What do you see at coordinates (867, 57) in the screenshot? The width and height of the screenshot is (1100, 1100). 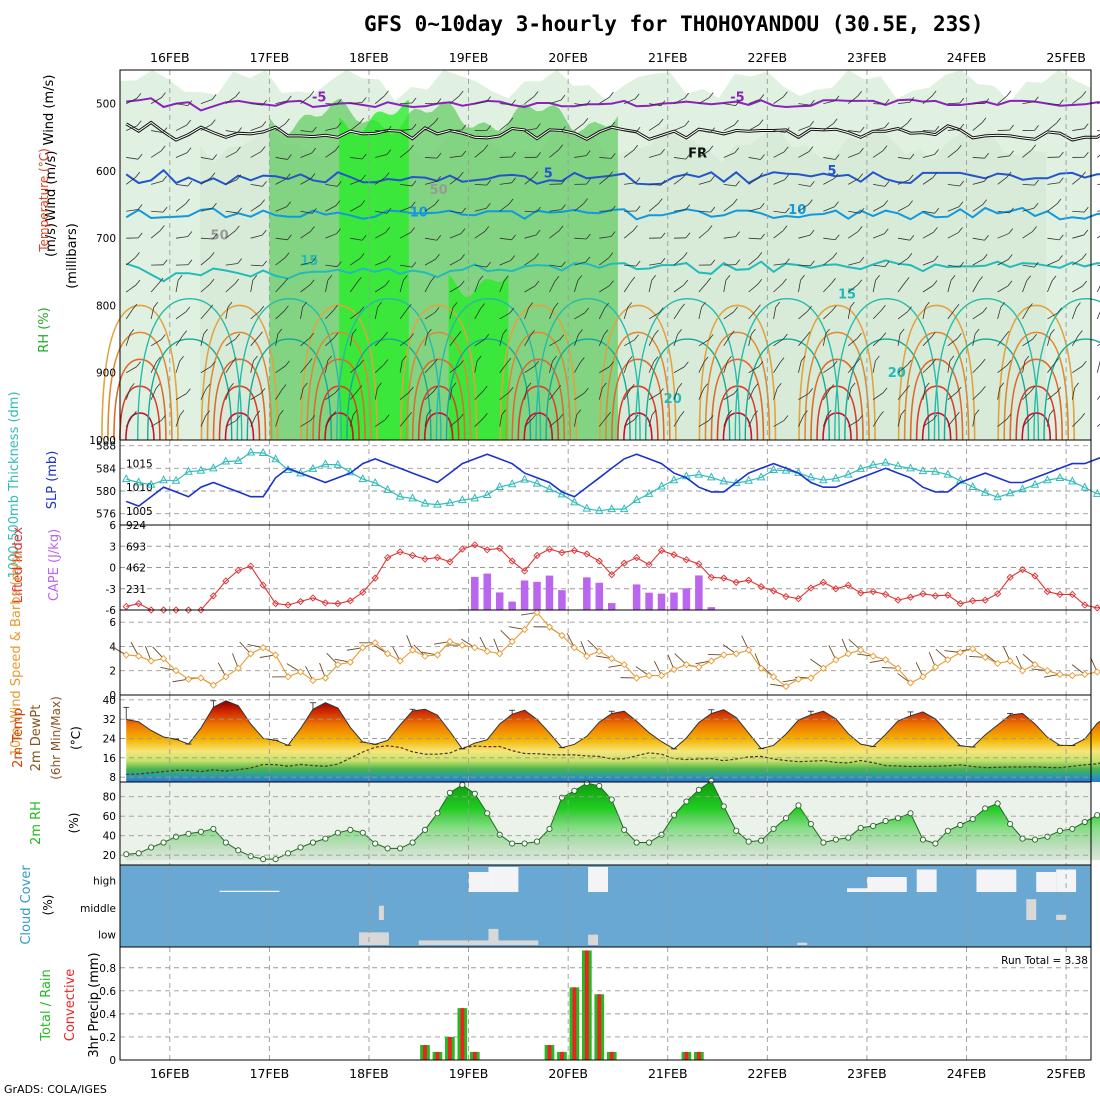 I see `date-label-top: 23FEB` at bounding box center [867, 57].